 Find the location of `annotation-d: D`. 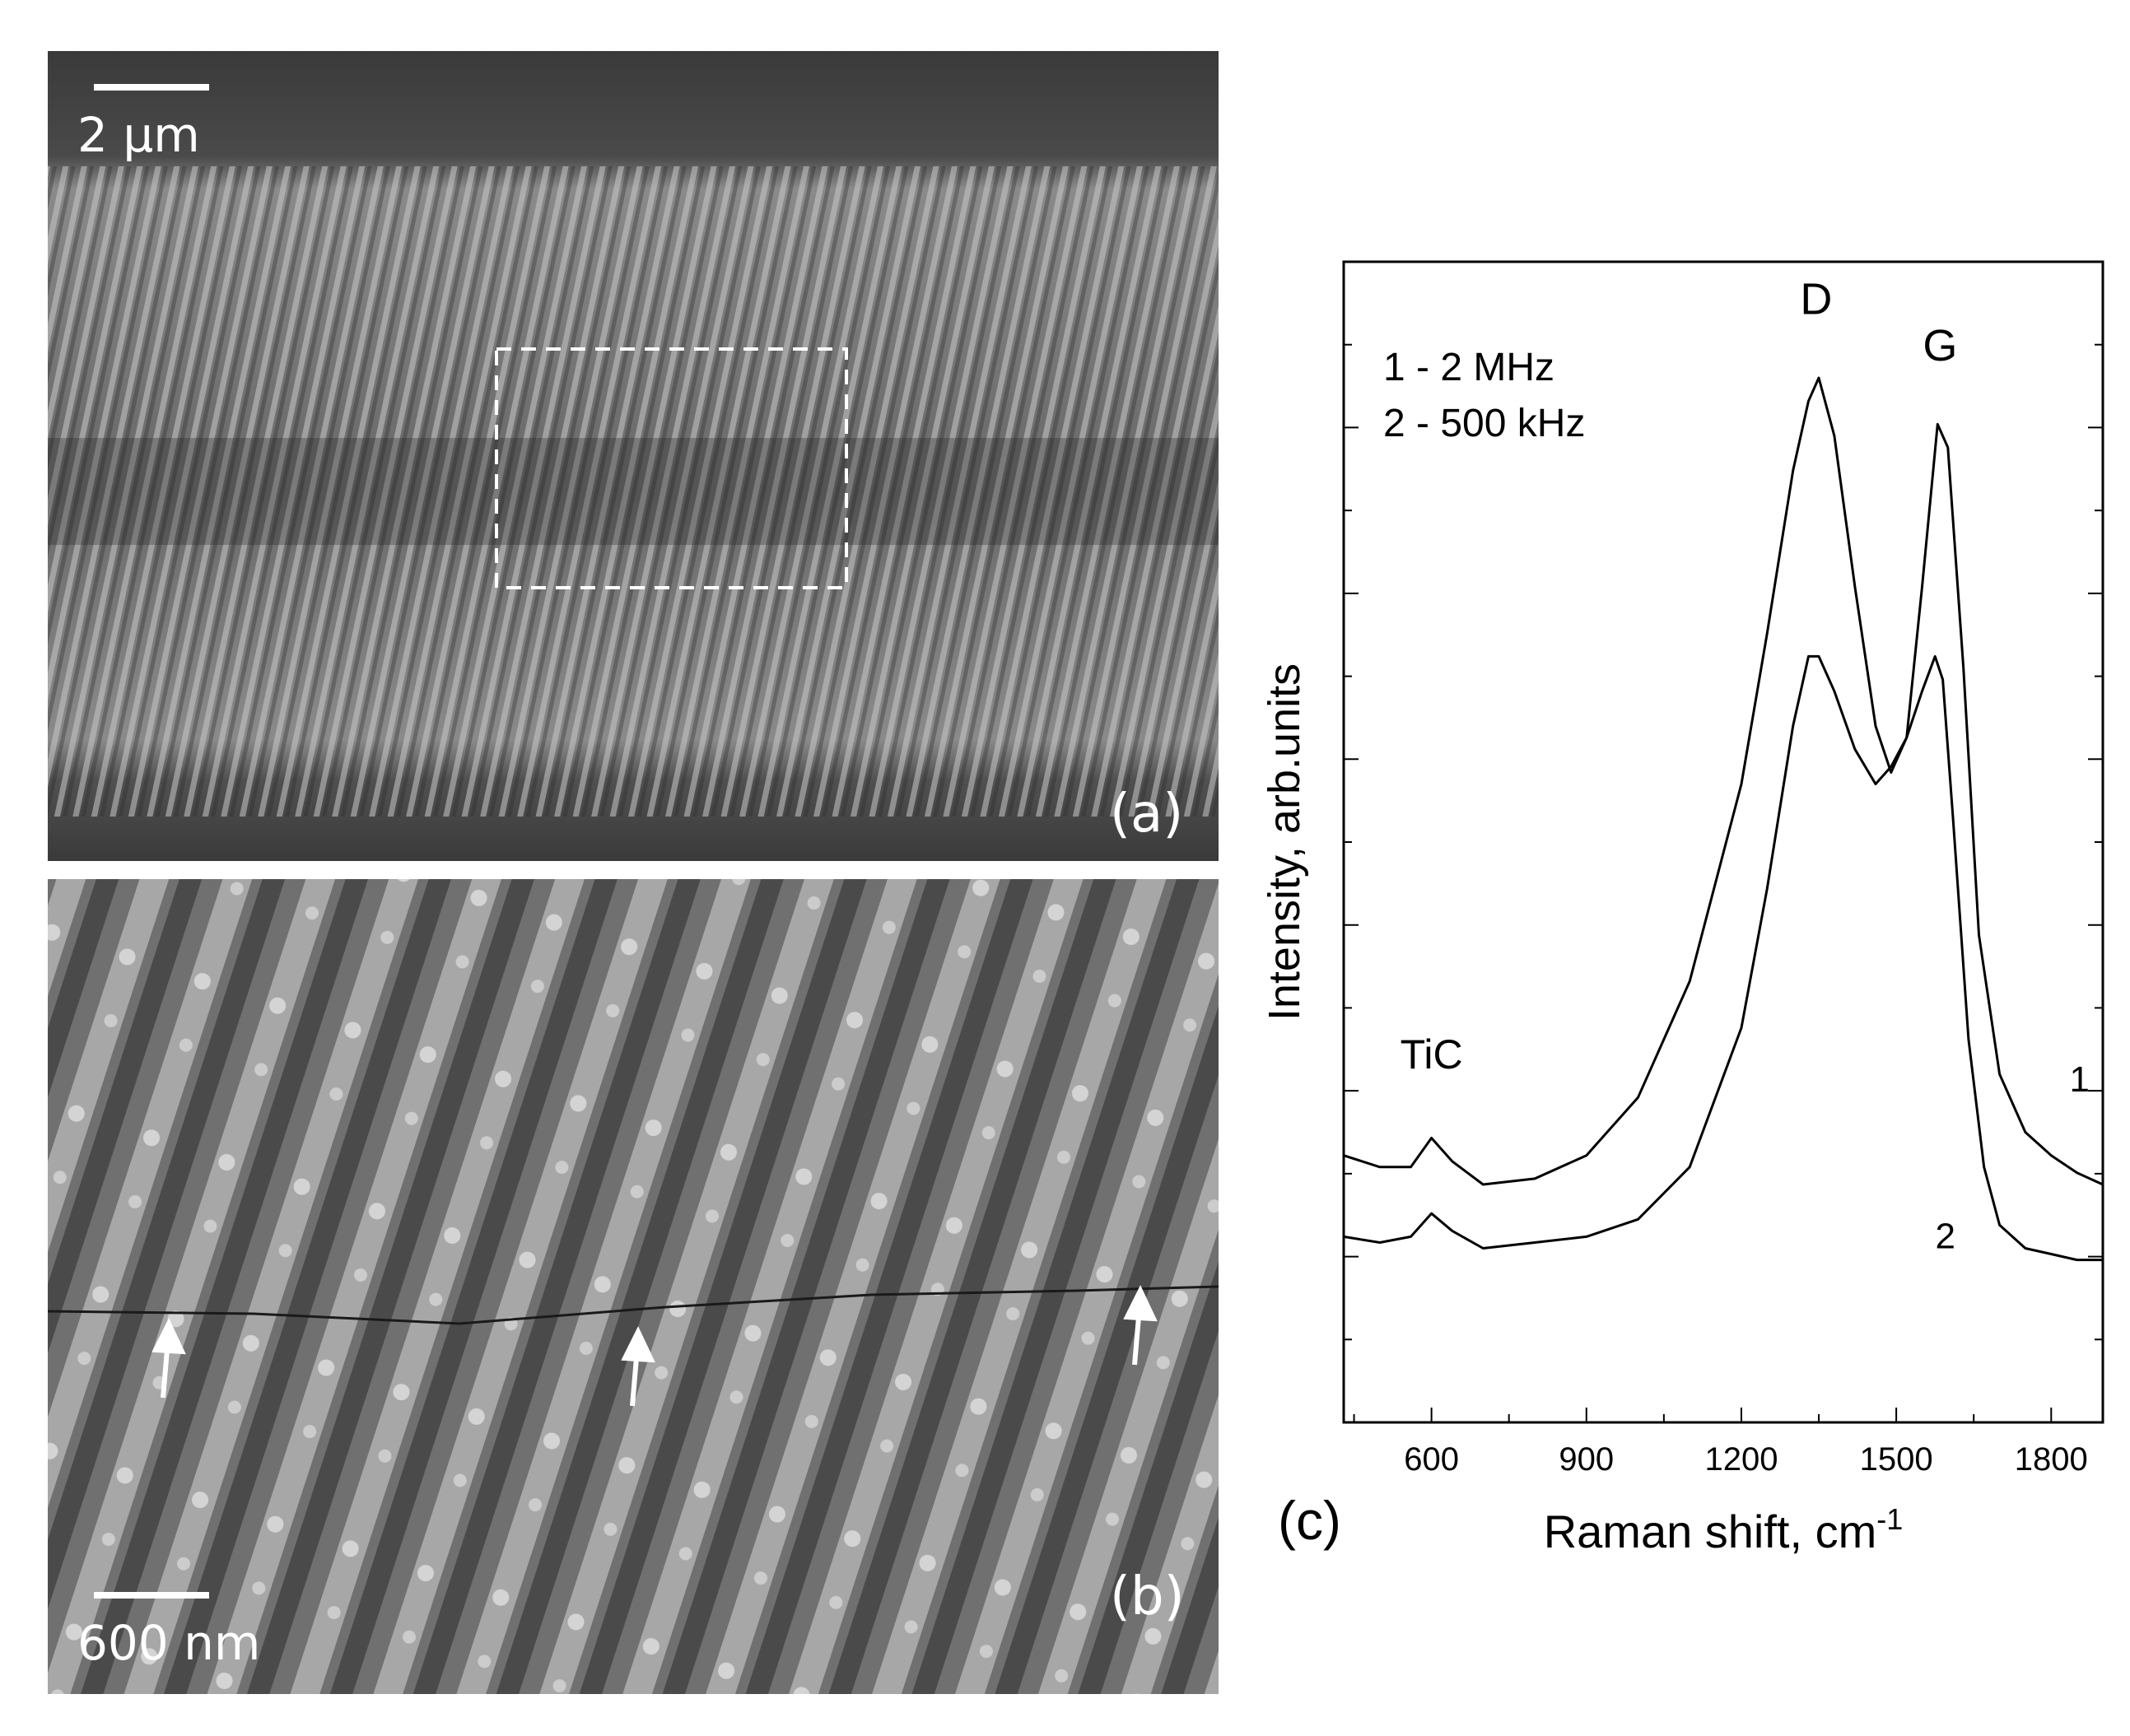

annotation-d: D is located at coordinates (1816, 298).